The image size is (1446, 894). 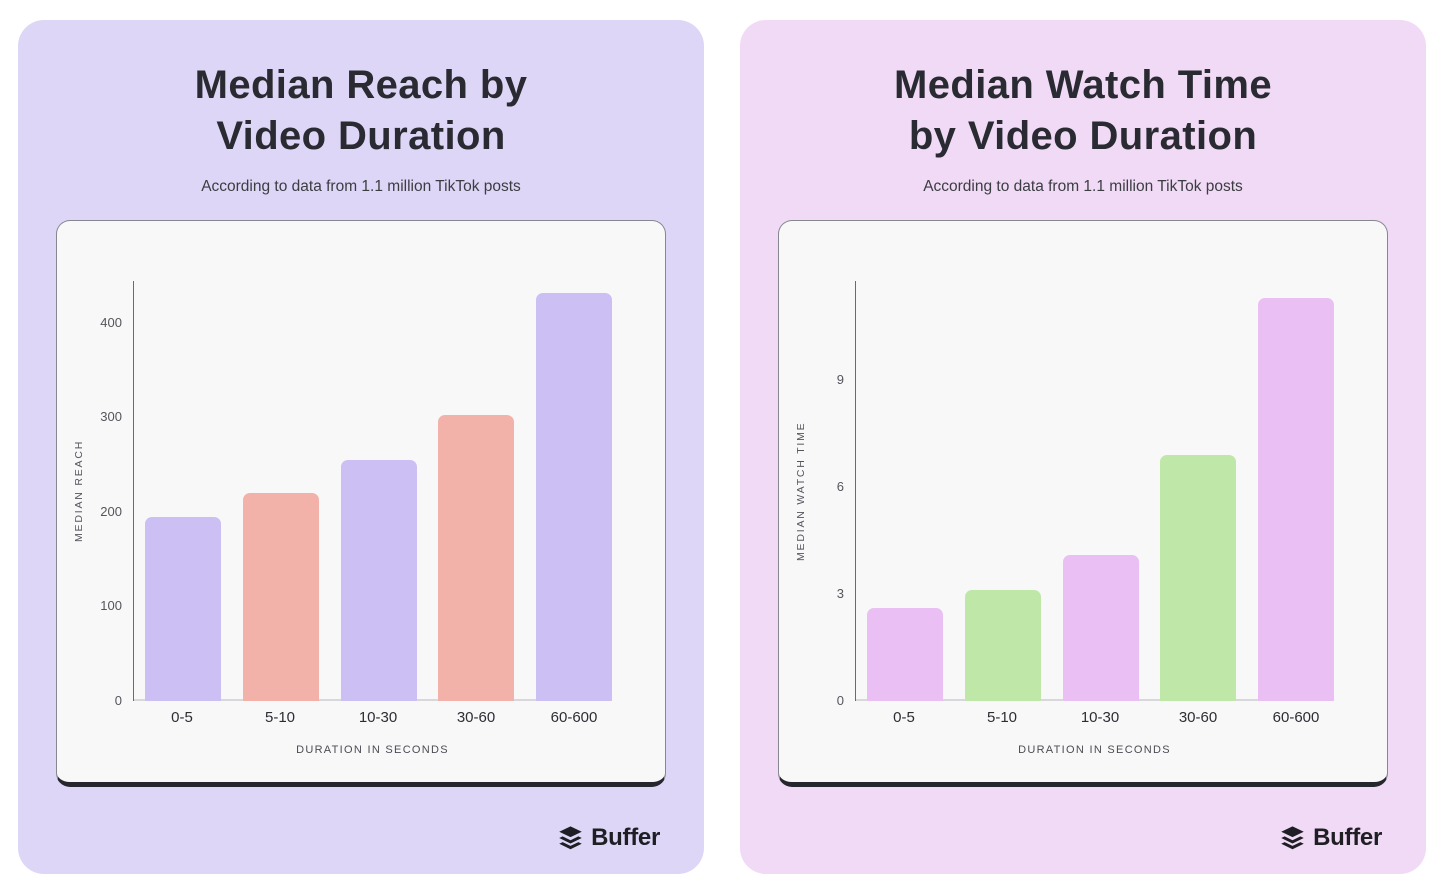 What do you see at coordinates (1083, 85) in the screenshot?
I see `chart-title-line-1: Median Watch Time` at bounding box center [1083, 85].